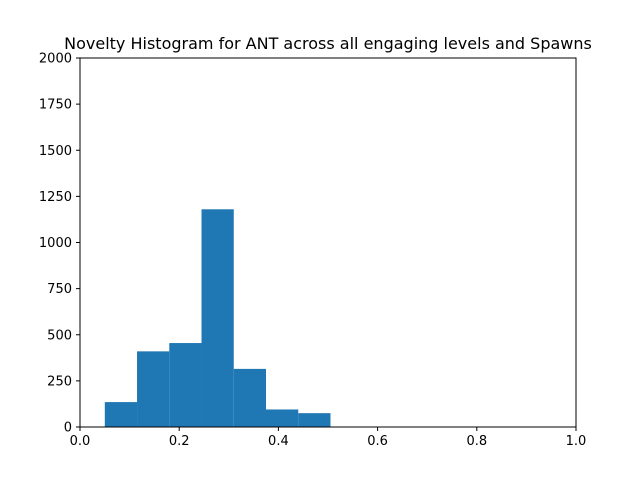 The image size is (640, 480). What do you see at coordinates (80, 441) in the screenshot?
I see `x-tick-label: 0.0` at bounding box center [80, 441].